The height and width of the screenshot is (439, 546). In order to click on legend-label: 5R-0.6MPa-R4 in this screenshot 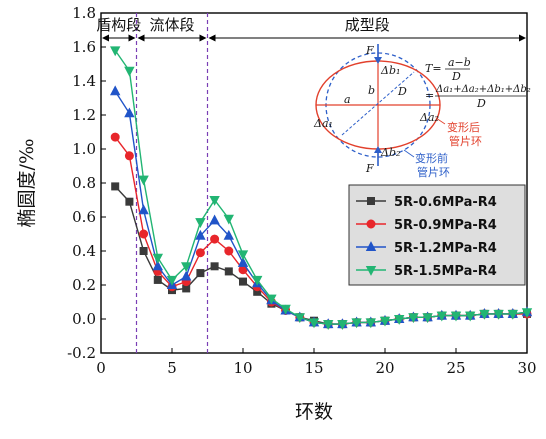, I will do `click(445, 202)`.